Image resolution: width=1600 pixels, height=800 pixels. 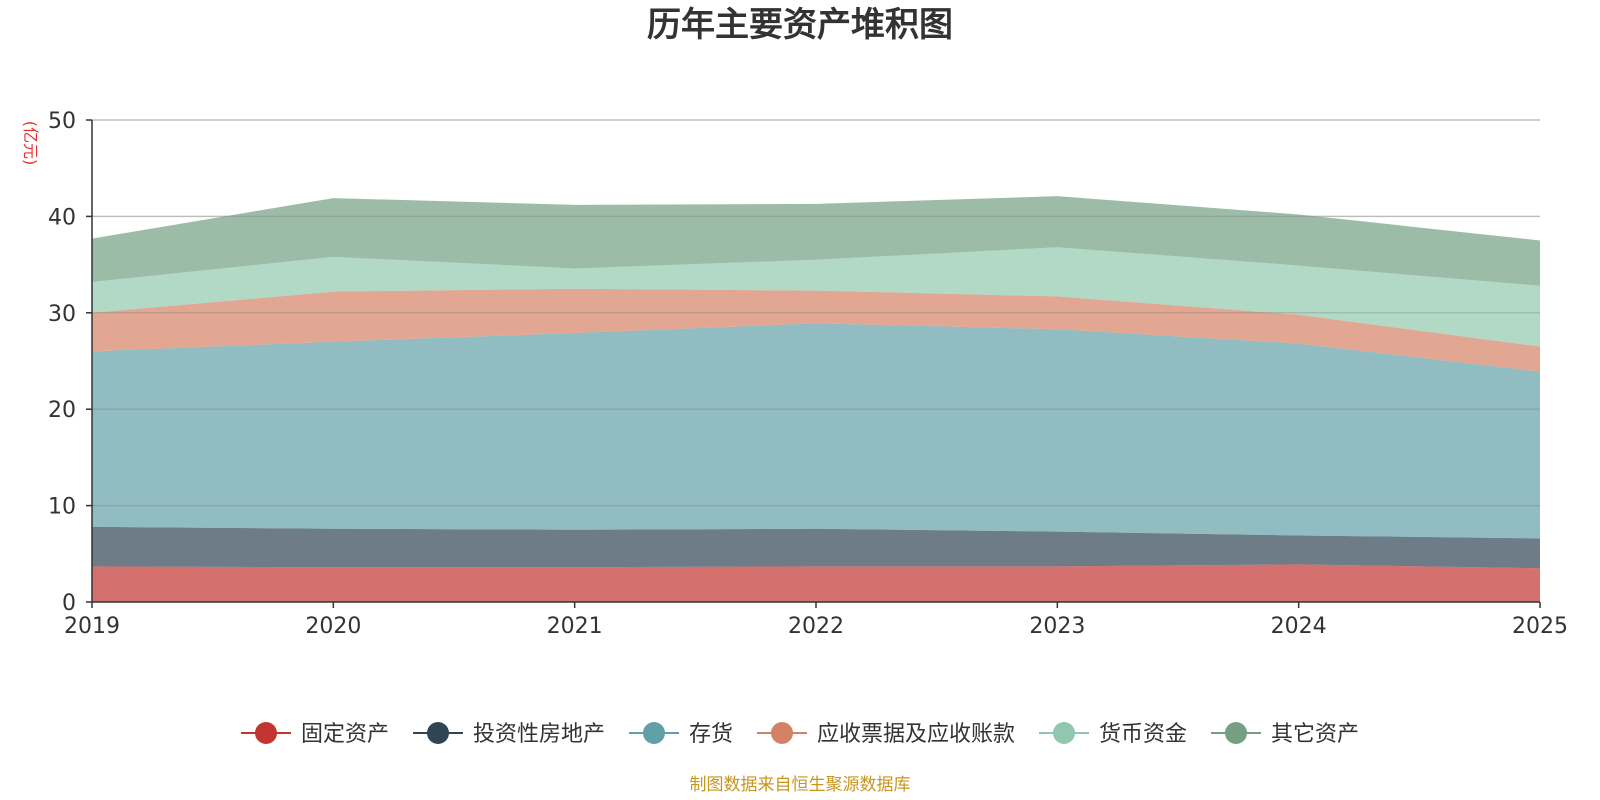 I want to click on legend-item-1: 投资性房地产, so click(x=509, y=734).